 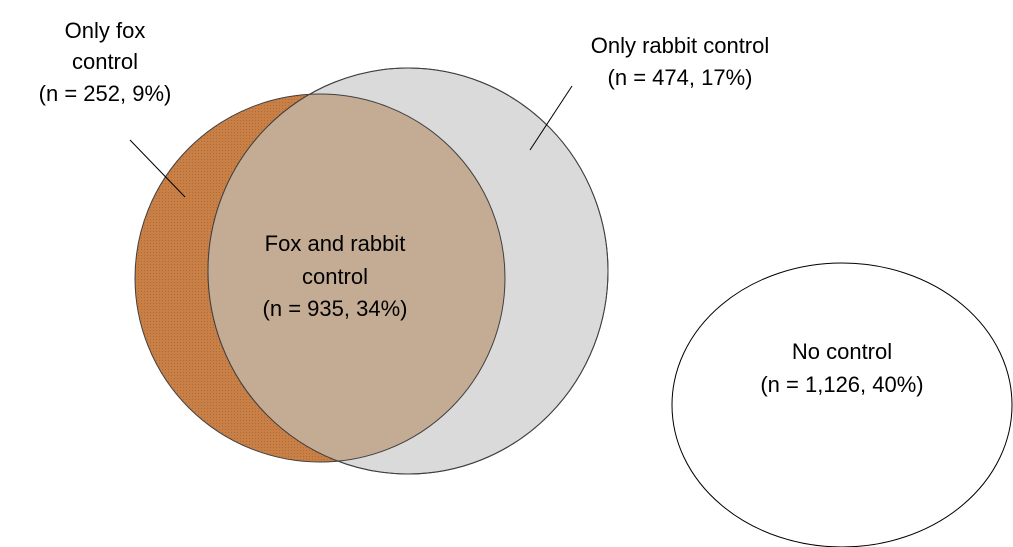 What do you see at coordinates (680, 77) in the screenshot?
I see `label: (n = 474, 17%)` at bounding box center [680, 77].